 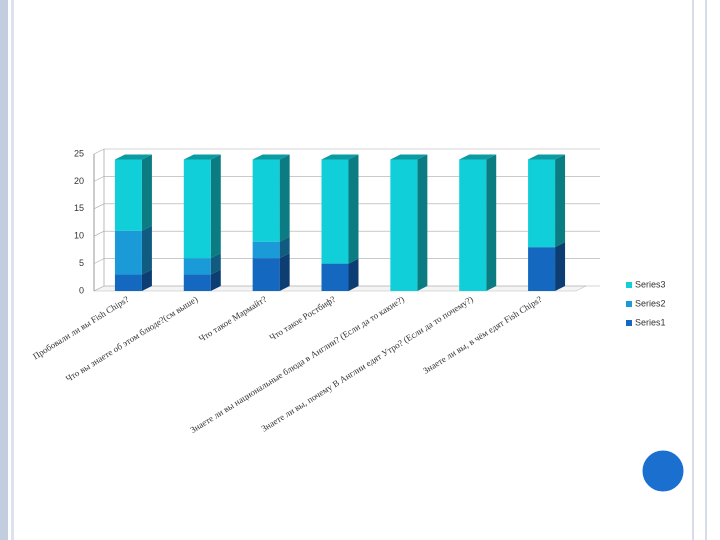 What do you see at coordinates (81, 263) in the screenshot?
I see `y-tick-label: 5` at bounding box center [81, 263].